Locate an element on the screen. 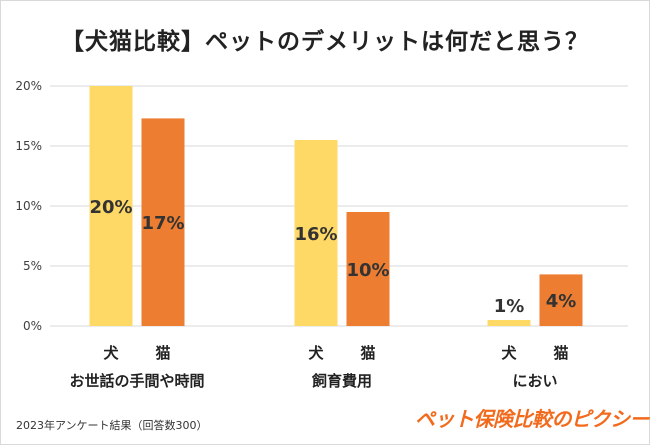 The width and height of the screenshot is (650, 445). y-tick-label: 0% is located at coordinates (32, 326).